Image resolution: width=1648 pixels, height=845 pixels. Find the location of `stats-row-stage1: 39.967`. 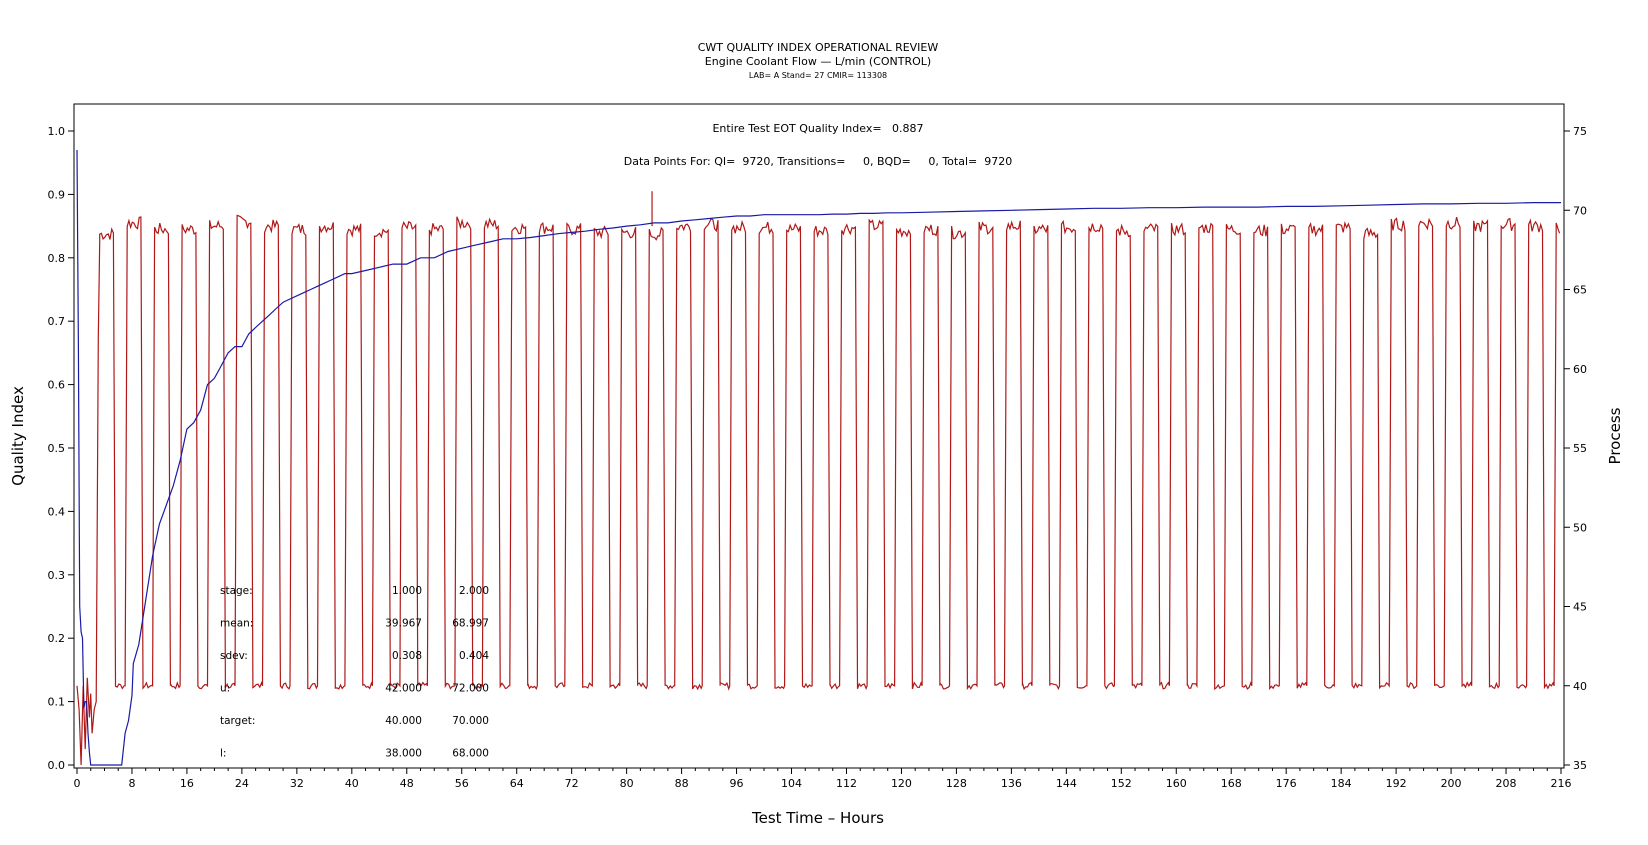

stats-row-stage1: 39.967 is located at coordinates (403, 624).